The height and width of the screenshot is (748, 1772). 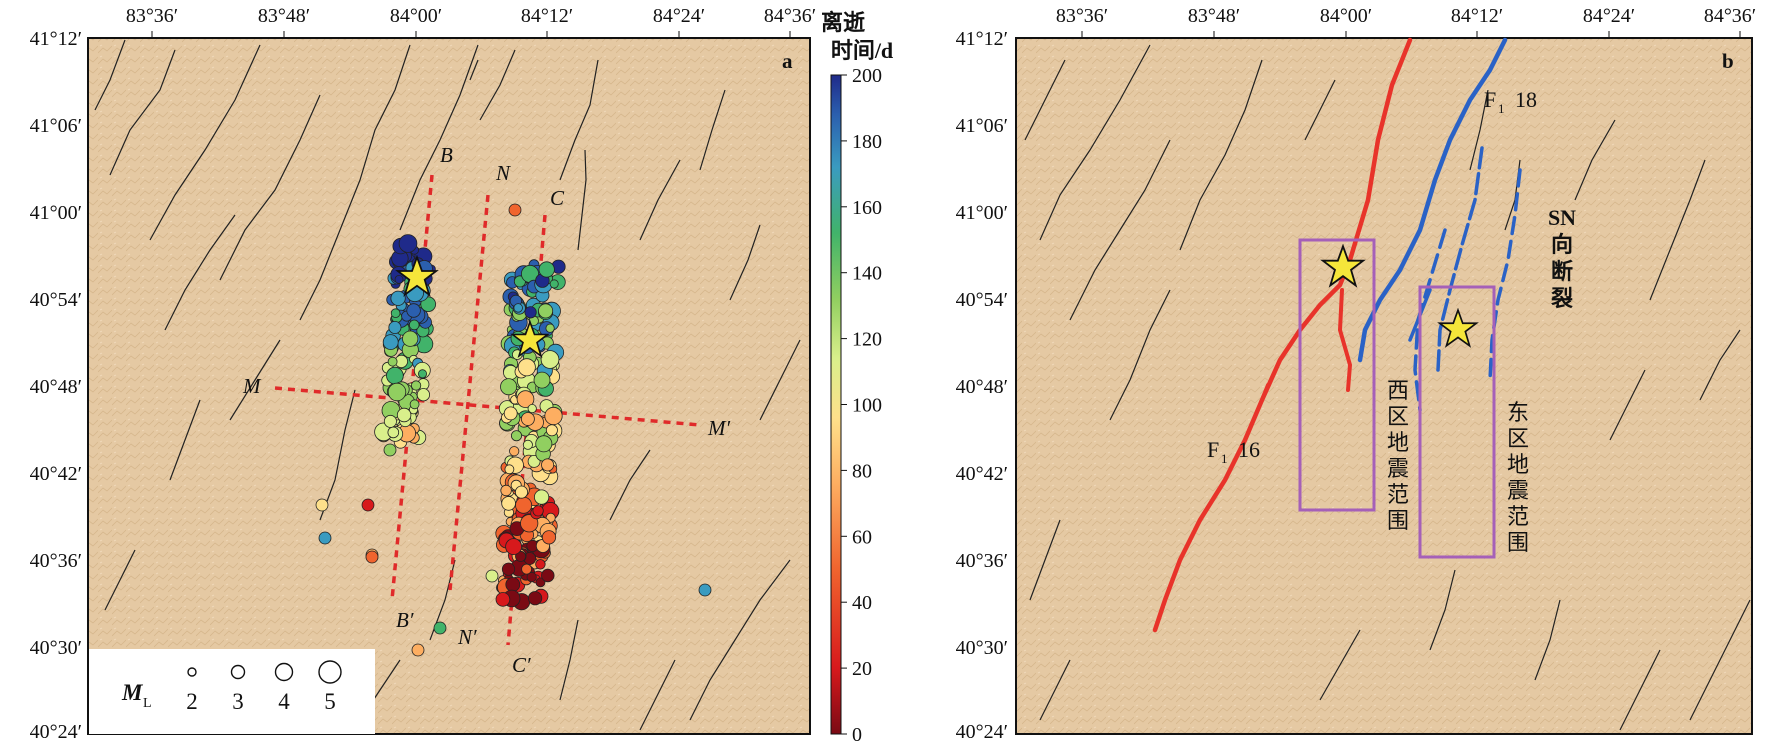 I want to click on fault-label-f16-num: 16, so click(x=1249, y=449).